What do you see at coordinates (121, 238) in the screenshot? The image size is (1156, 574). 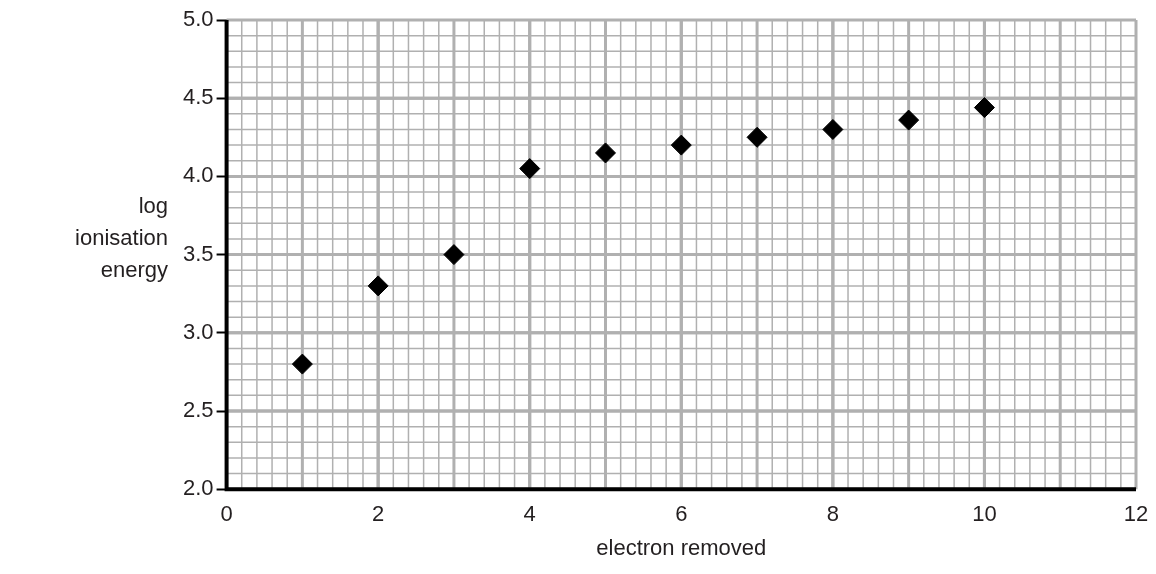 I see `y-axis-title: log ionisation energy` at bounding box center [121, 238].